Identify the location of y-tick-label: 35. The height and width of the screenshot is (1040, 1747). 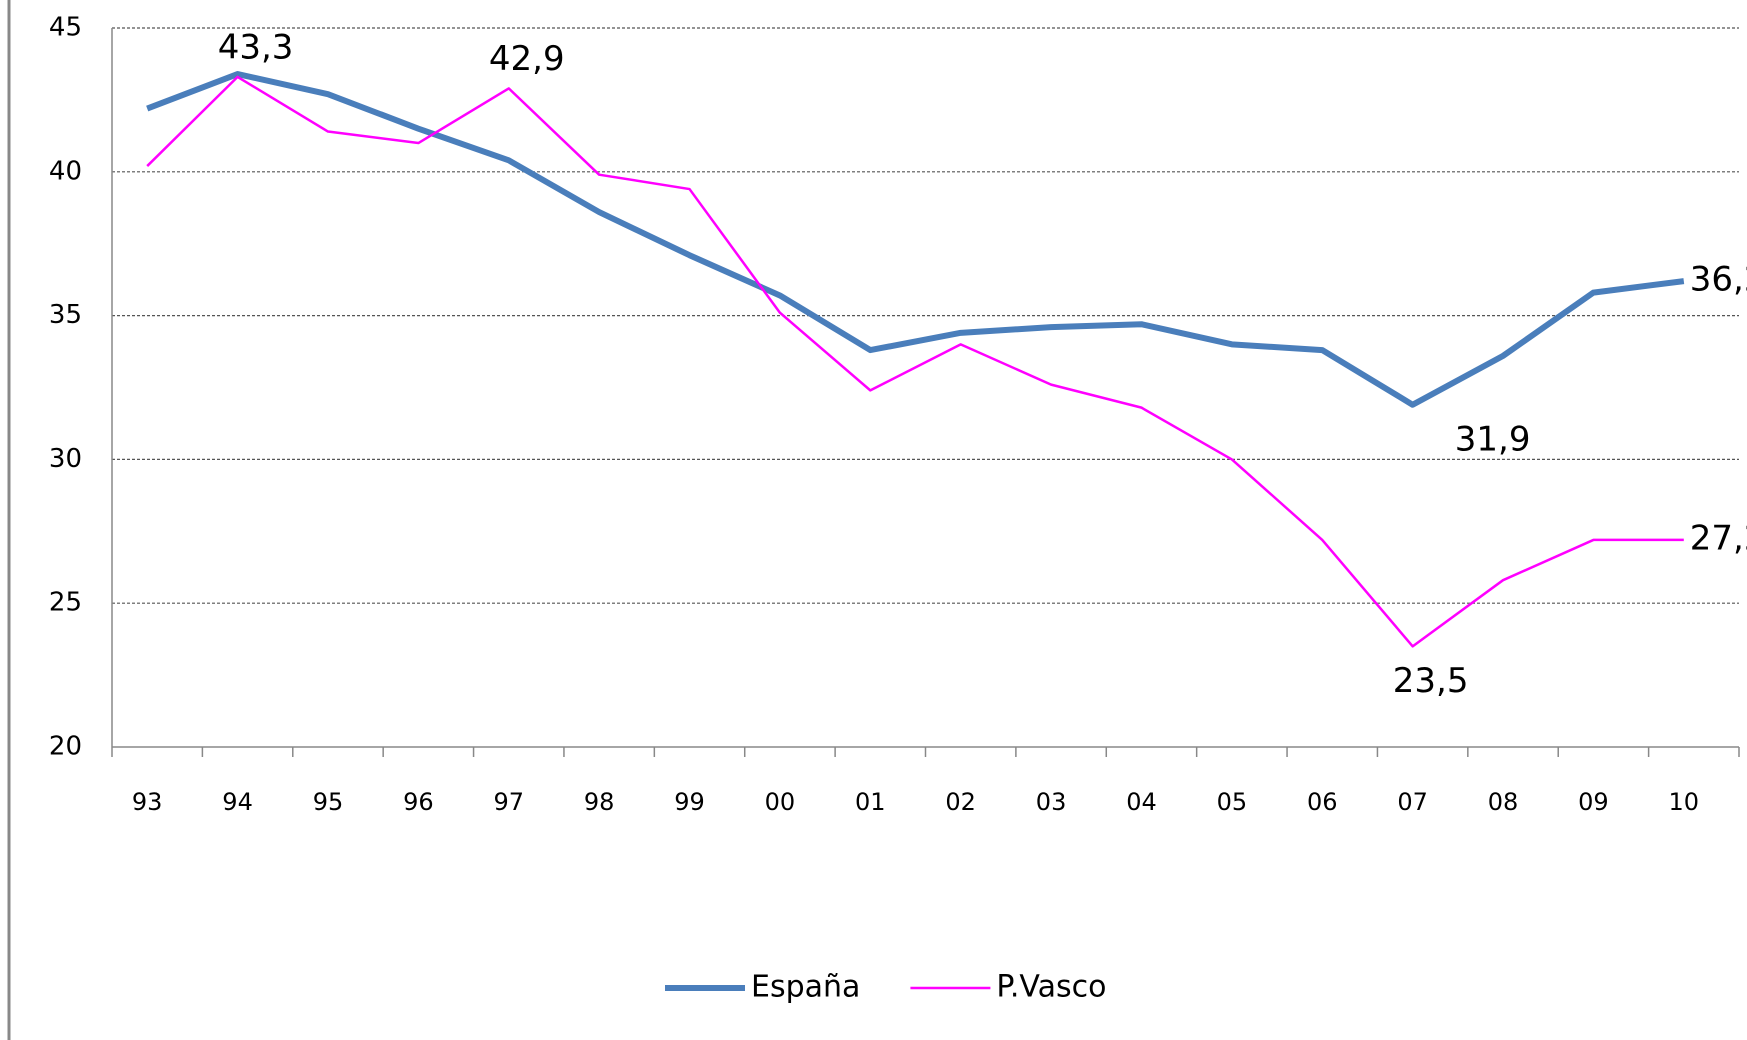
(65, 315).